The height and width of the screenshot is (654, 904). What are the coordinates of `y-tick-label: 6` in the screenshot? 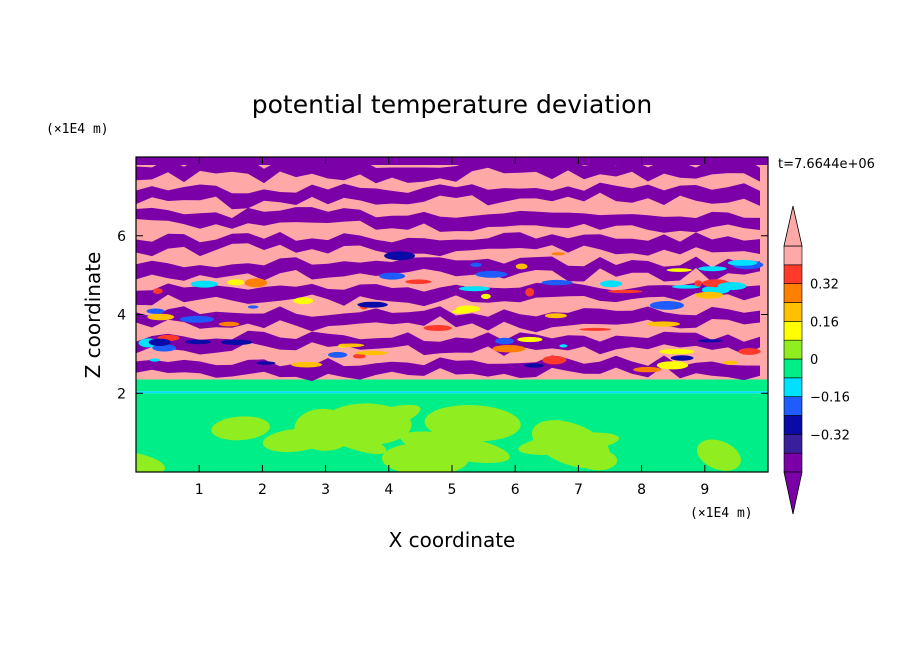 It's located at (121, 237).